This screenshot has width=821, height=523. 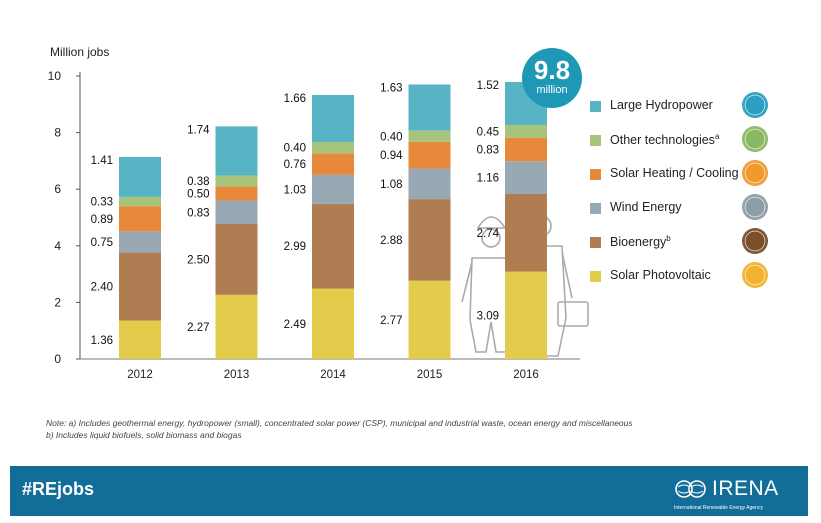 What do you see at coordinates (102, 220) in the screenshot?
I see `data-label: 0.89` at bounding box center [102, 220].